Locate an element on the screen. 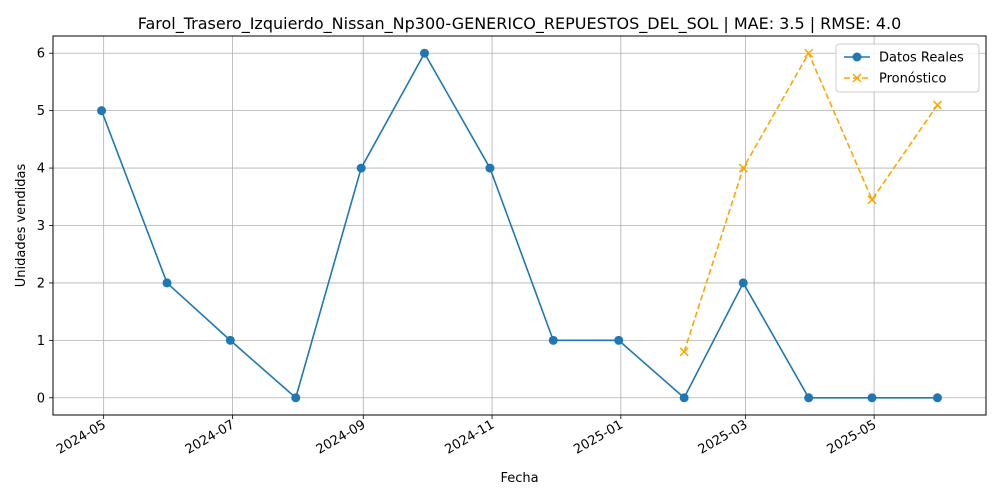 This screenshot has width=1000, height=500. legend-label: Pronóstico is located at coordinates (912, 79).